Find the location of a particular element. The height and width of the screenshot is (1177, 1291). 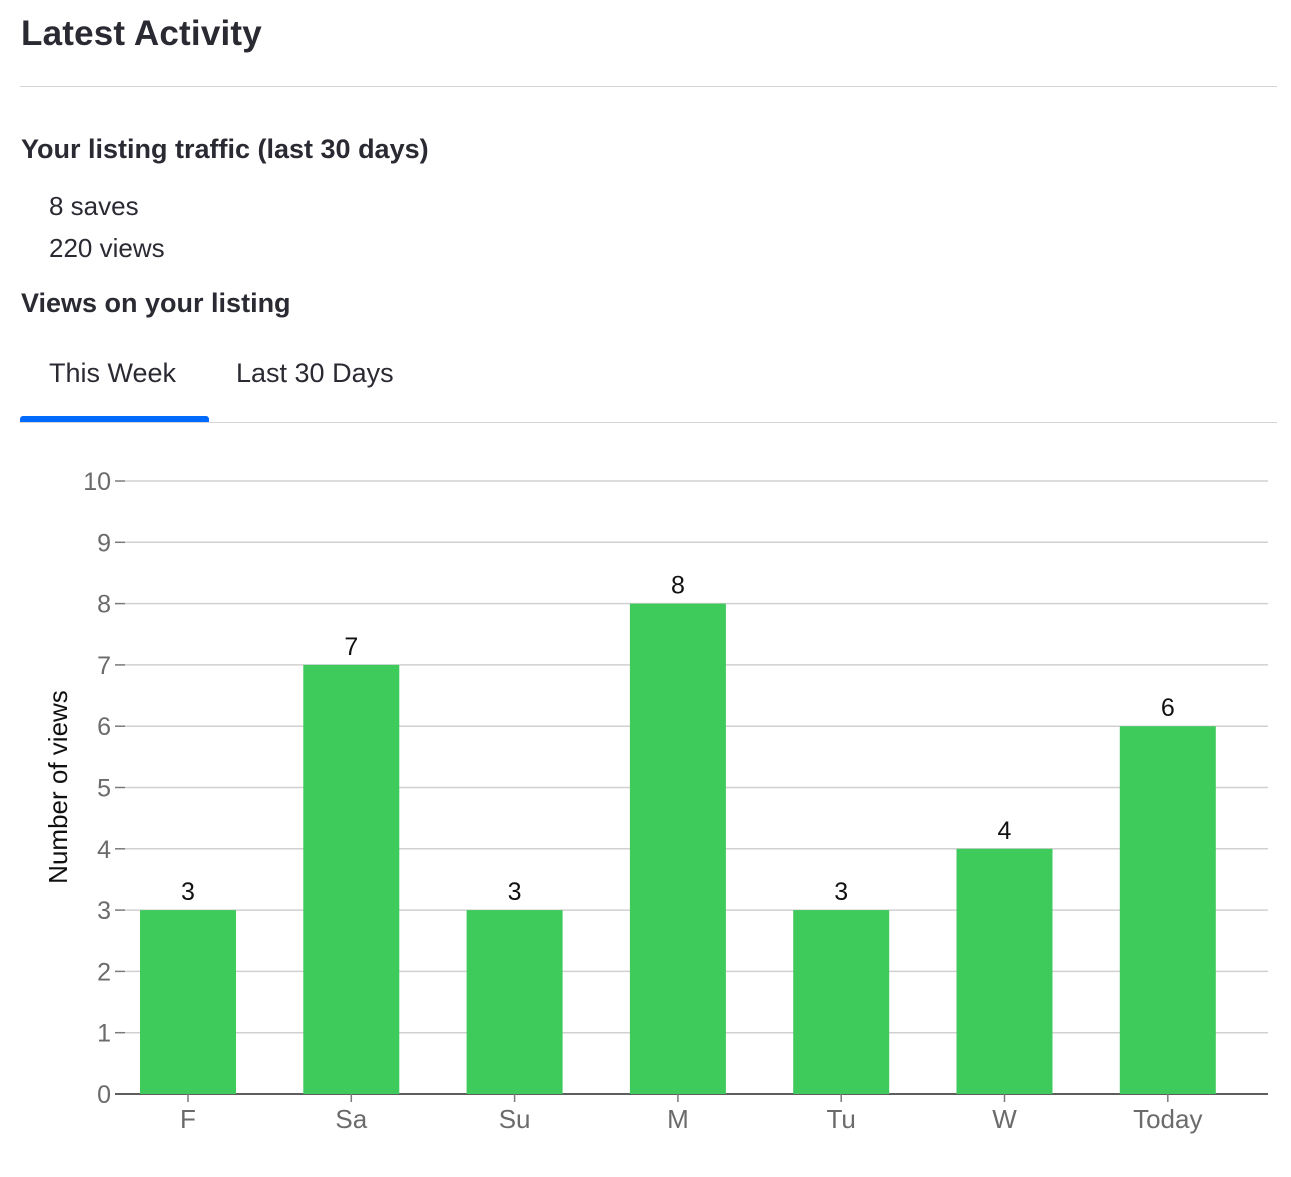

bar-sa is located at coordinates (351, 879).